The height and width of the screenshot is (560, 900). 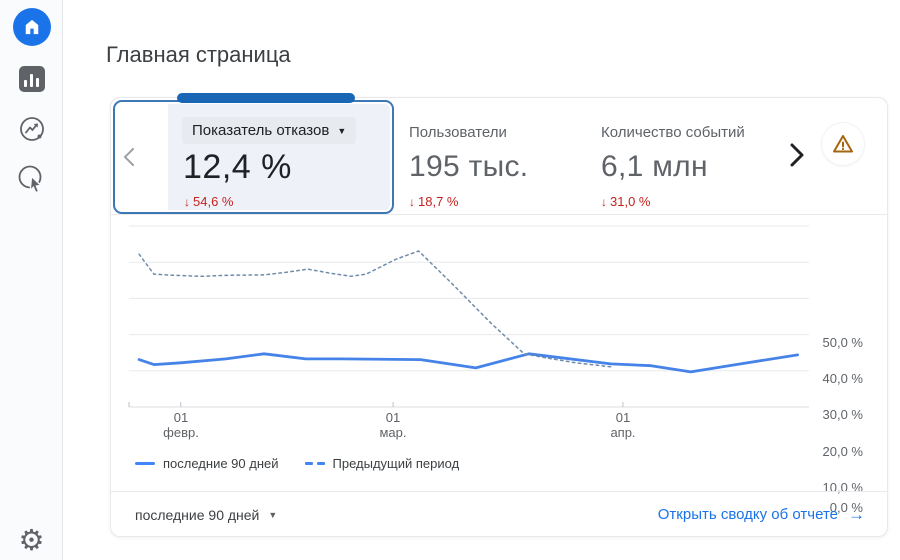 I want to click on metric-value: 6,1 млн, so click(x=654, y=166).